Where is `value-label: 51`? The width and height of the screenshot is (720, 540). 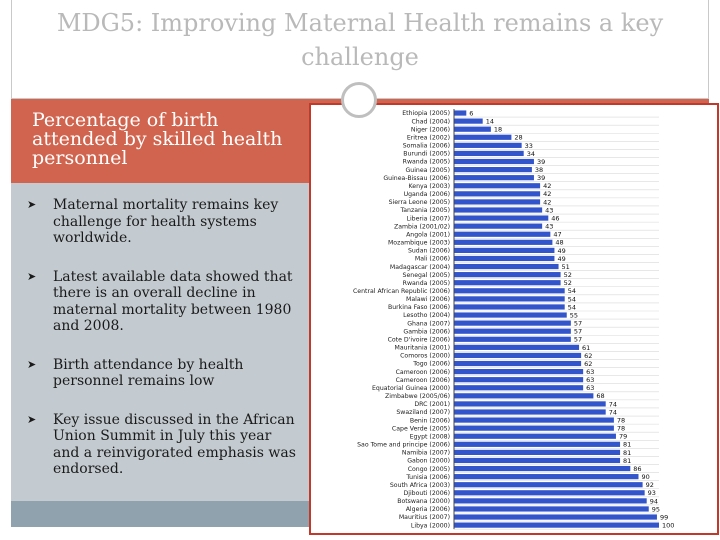
value-label: 51 is located at coordinates (566, 267).